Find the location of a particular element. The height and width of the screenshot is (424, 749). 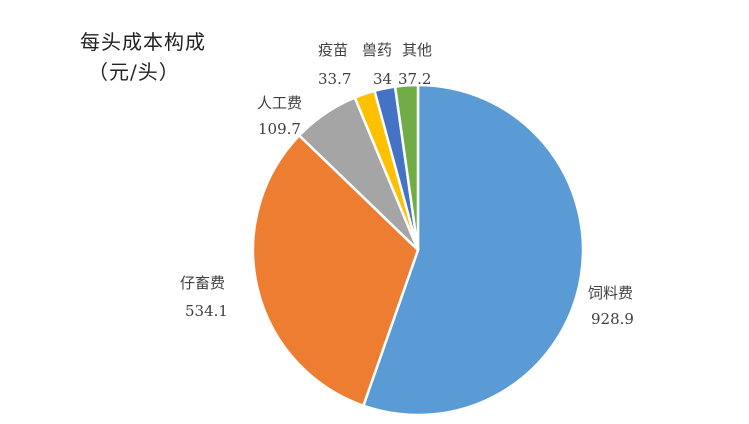

data-label-5: 37.2 is located at coordinates (414, 79).